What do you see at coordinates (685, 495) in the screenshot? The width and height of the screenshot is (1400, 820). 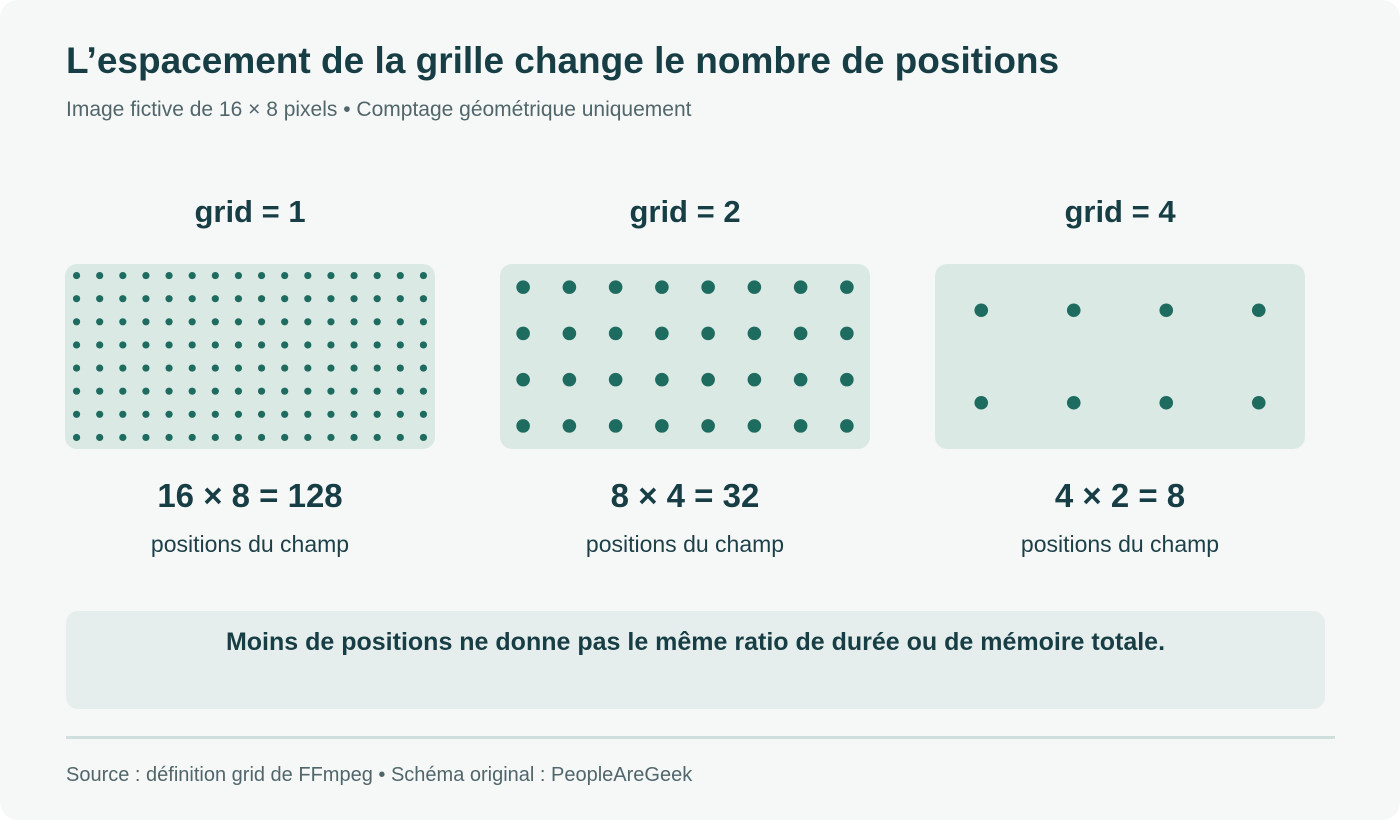 I see `position-count-formula: 8 × 4 = 32` at bounding box center [685, 495].